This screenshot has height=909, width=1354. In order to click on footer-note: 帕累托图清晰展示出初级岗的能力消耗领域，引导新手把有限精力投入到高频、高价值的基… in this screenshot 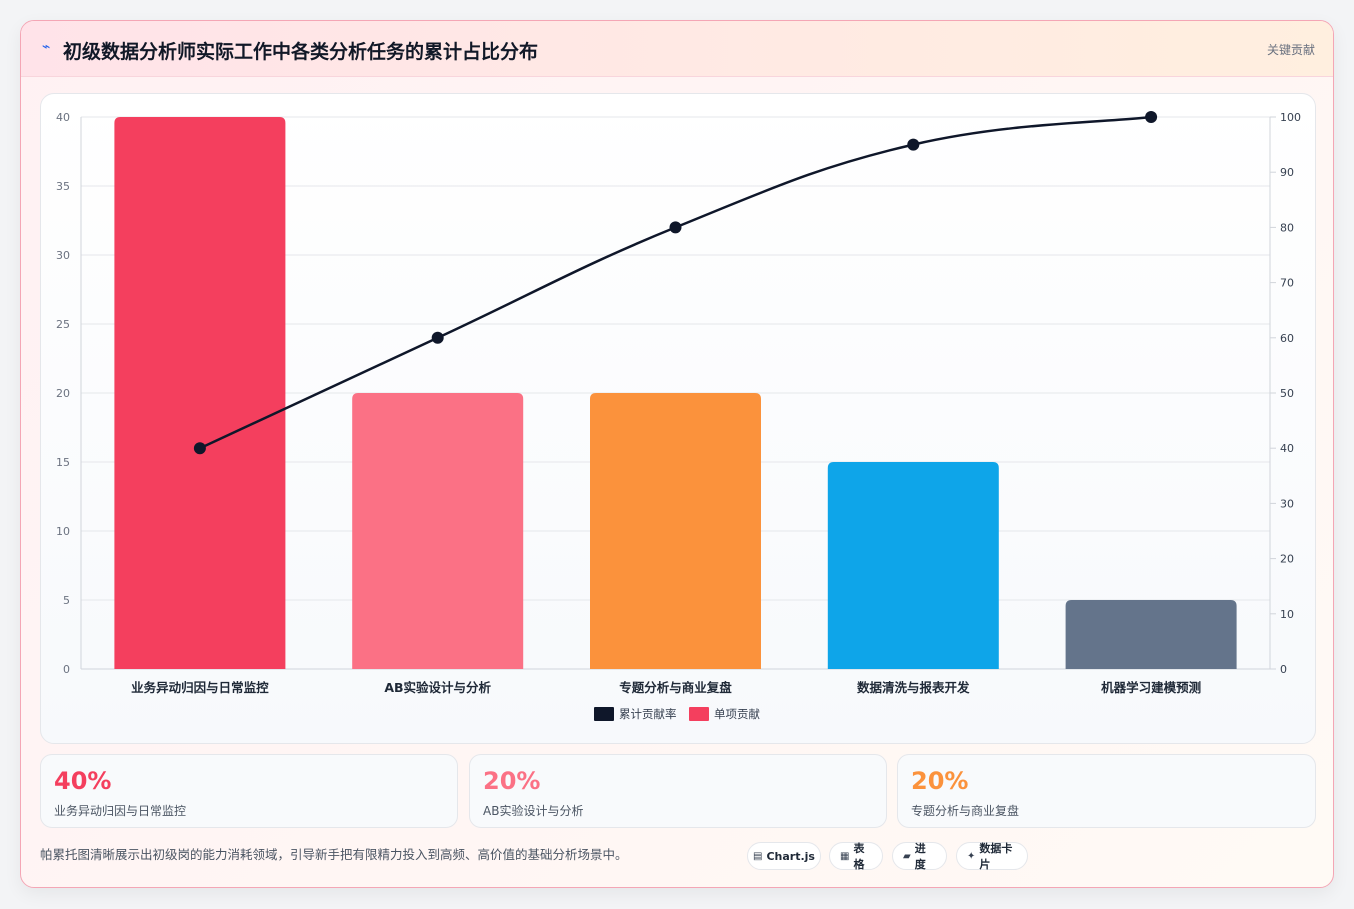, I will do `click(334, 854)`.